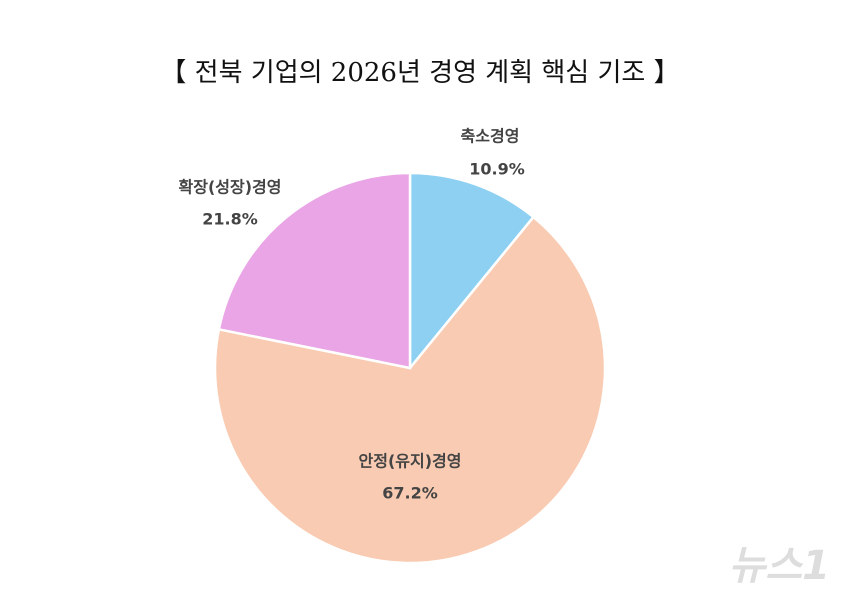  Describe the element at coordinates (779, 566) in the screenshot. I see `watermark: 뉴스1` at that location.